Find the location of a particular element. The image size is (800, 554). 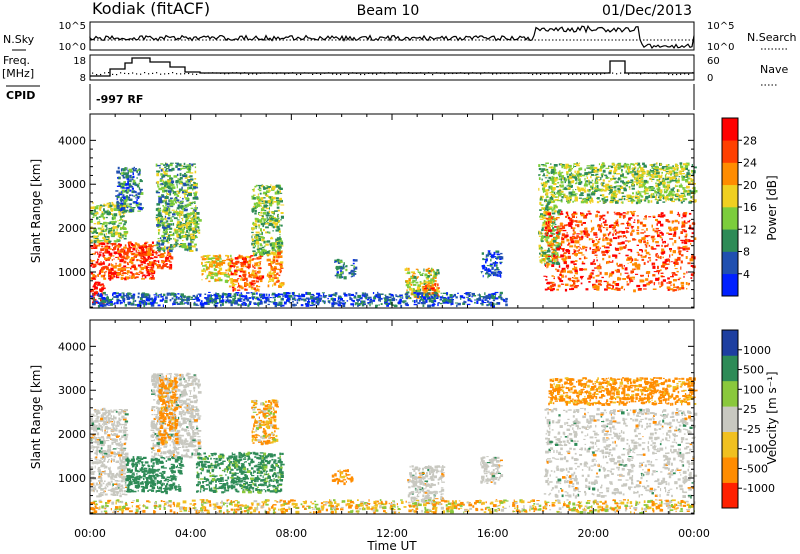

x-tick-label: 12:00 is located at coordinates (392, 533).